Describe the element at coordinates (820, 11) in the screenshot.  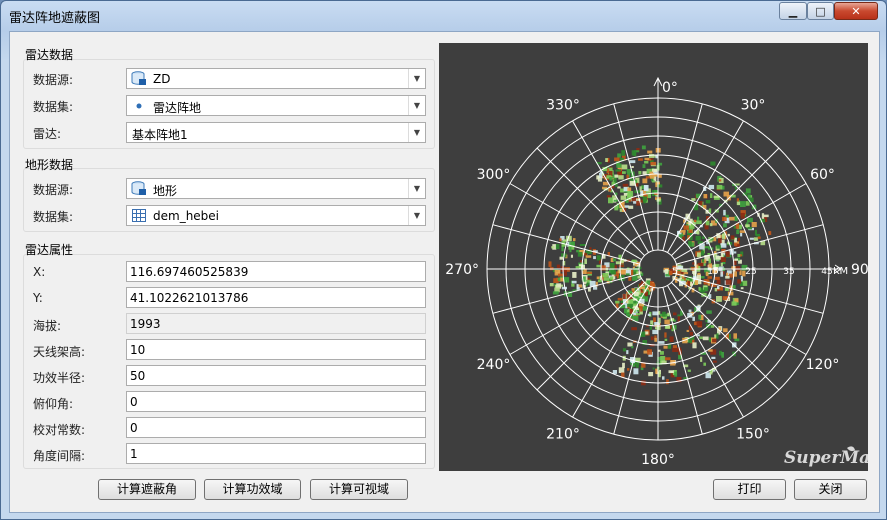
I see `maximize-button: □` at that location.